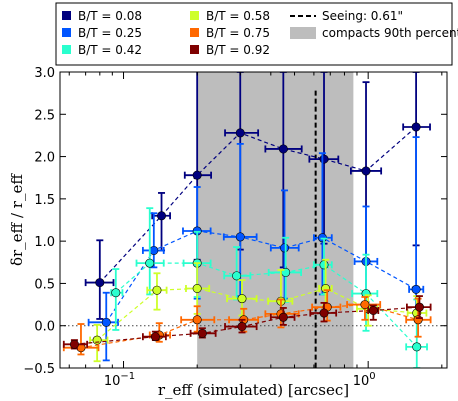 This screenshot has width=458, height=401. What do you see at coordinates (44, 284) in the screenshot?
I see `y-tick-label: 0.5` at bounding box center [44, 284].